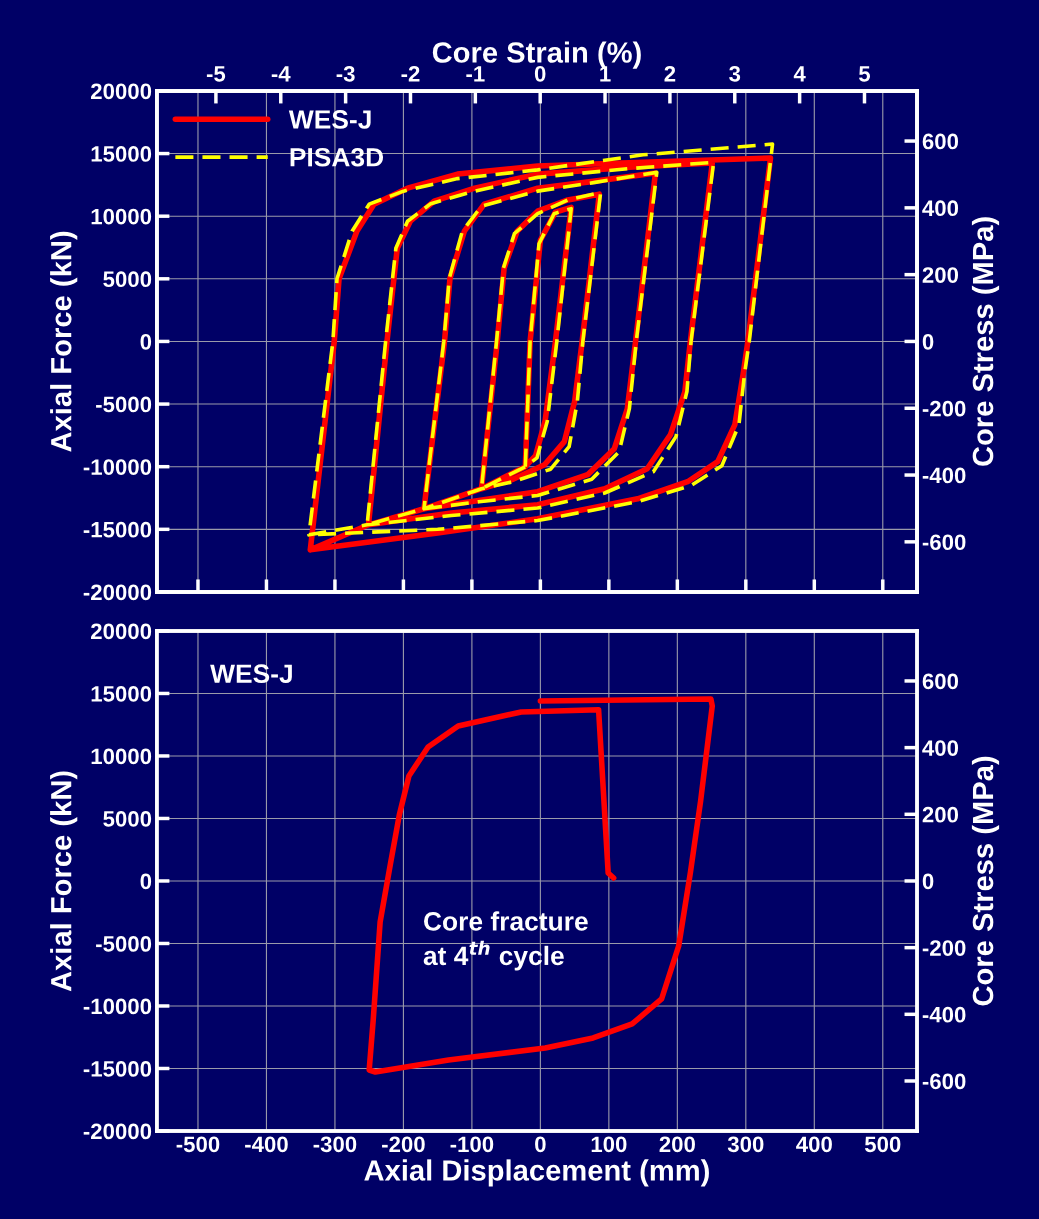  What do you see at coordinates (882, 1144) in the screenshot?
I see `x-tick-label: 500` at bounding box center [882, 1144].